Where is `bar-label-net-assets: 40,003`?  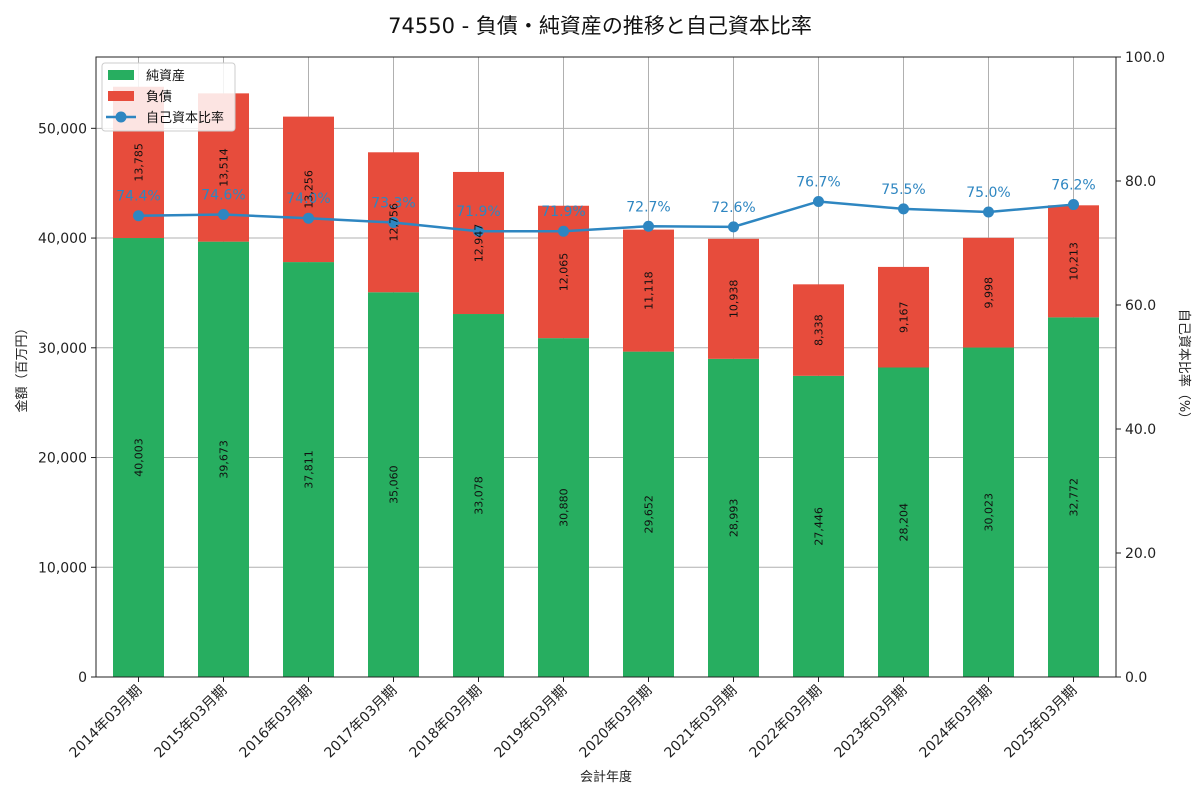
bar-label-net-assets: 40,003 is located at coordinates (139, 457).